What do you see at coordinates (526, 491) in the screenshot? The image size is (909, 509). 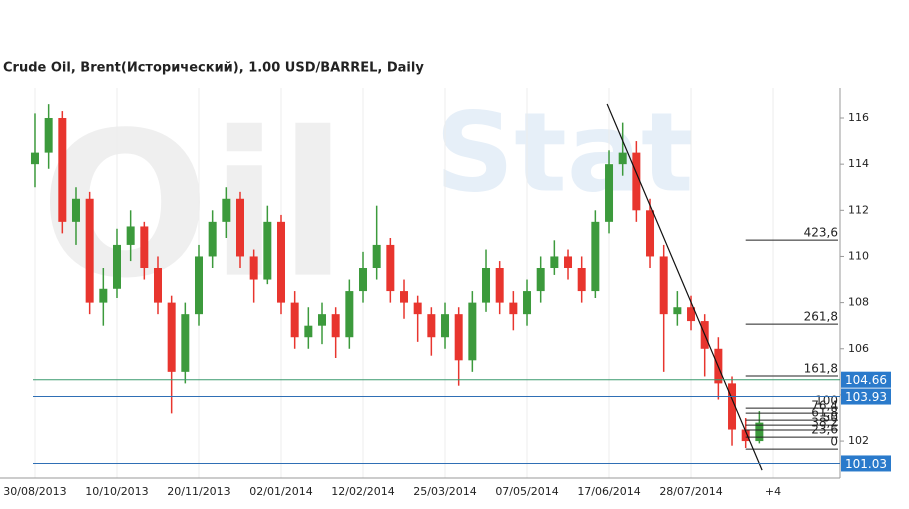 I see `x-tick-label: 07/05/2014` at bounding box center [526, 491].